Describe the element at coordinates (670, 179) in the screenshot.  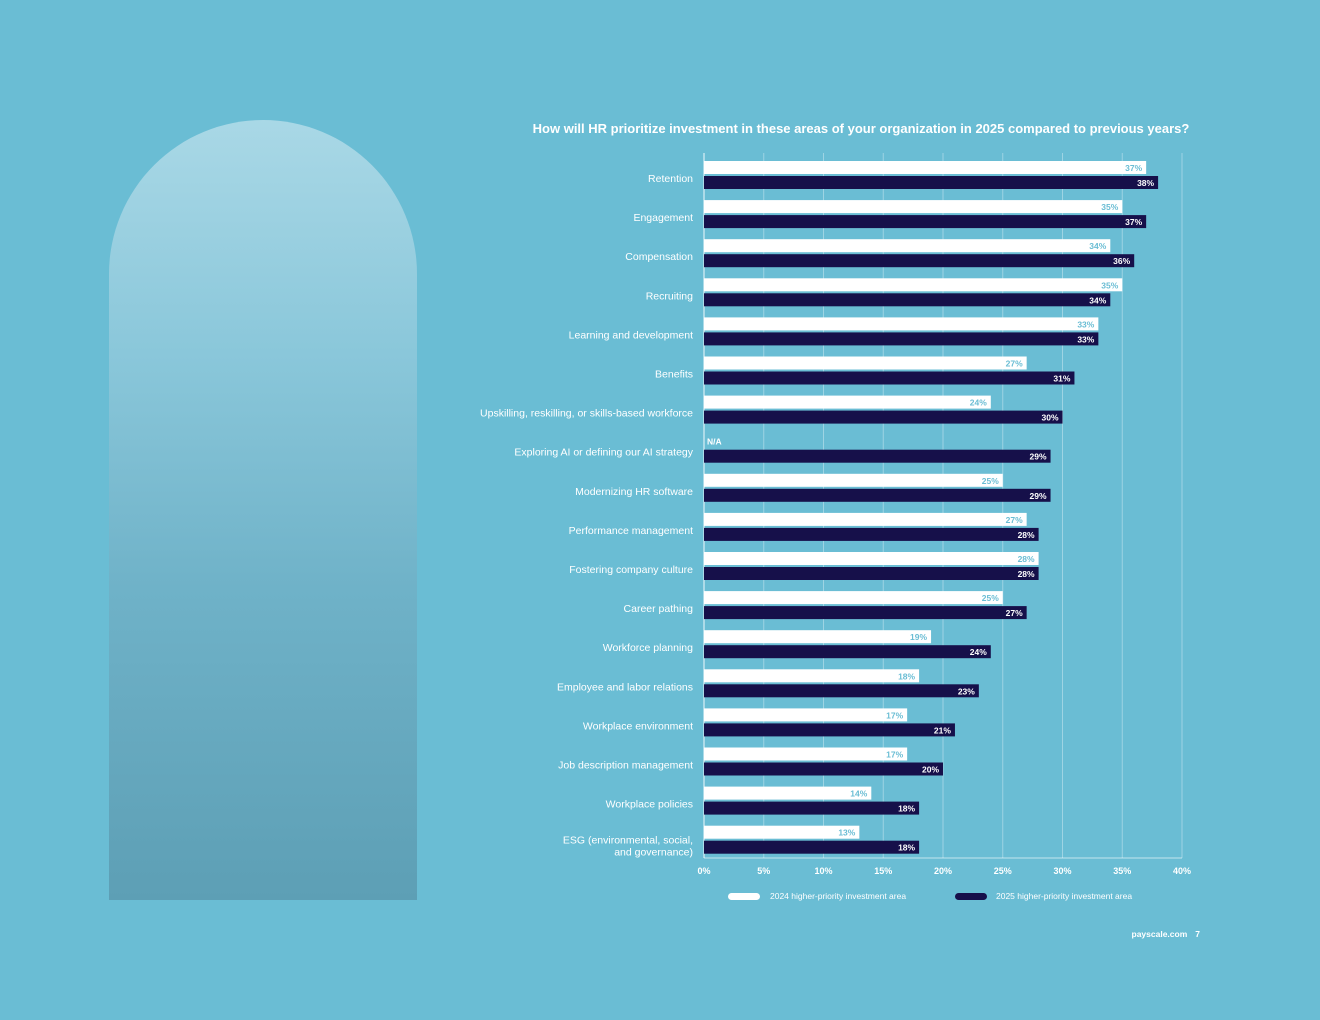
I see `category-label: Retention` at that location.